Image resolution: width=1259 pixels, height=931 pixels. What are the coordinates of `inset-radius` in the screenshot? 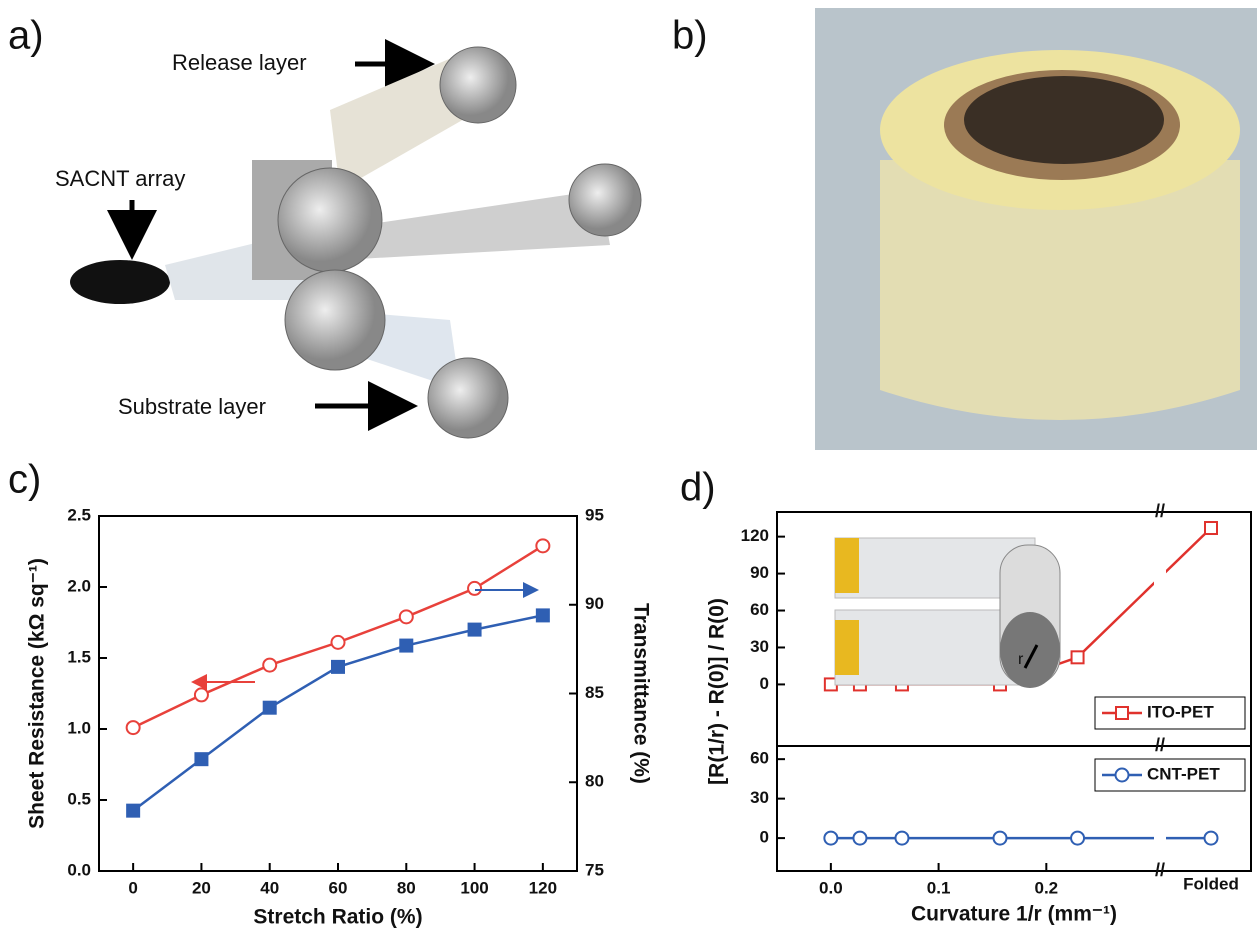 It's located at (1031, 656).